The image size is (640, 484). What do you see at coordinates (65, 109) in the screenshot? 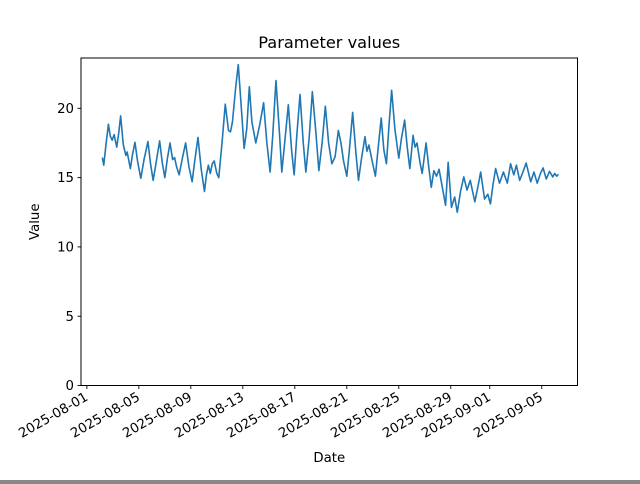
I see `y-tick-label: 20` at bounding box center [65, 109].